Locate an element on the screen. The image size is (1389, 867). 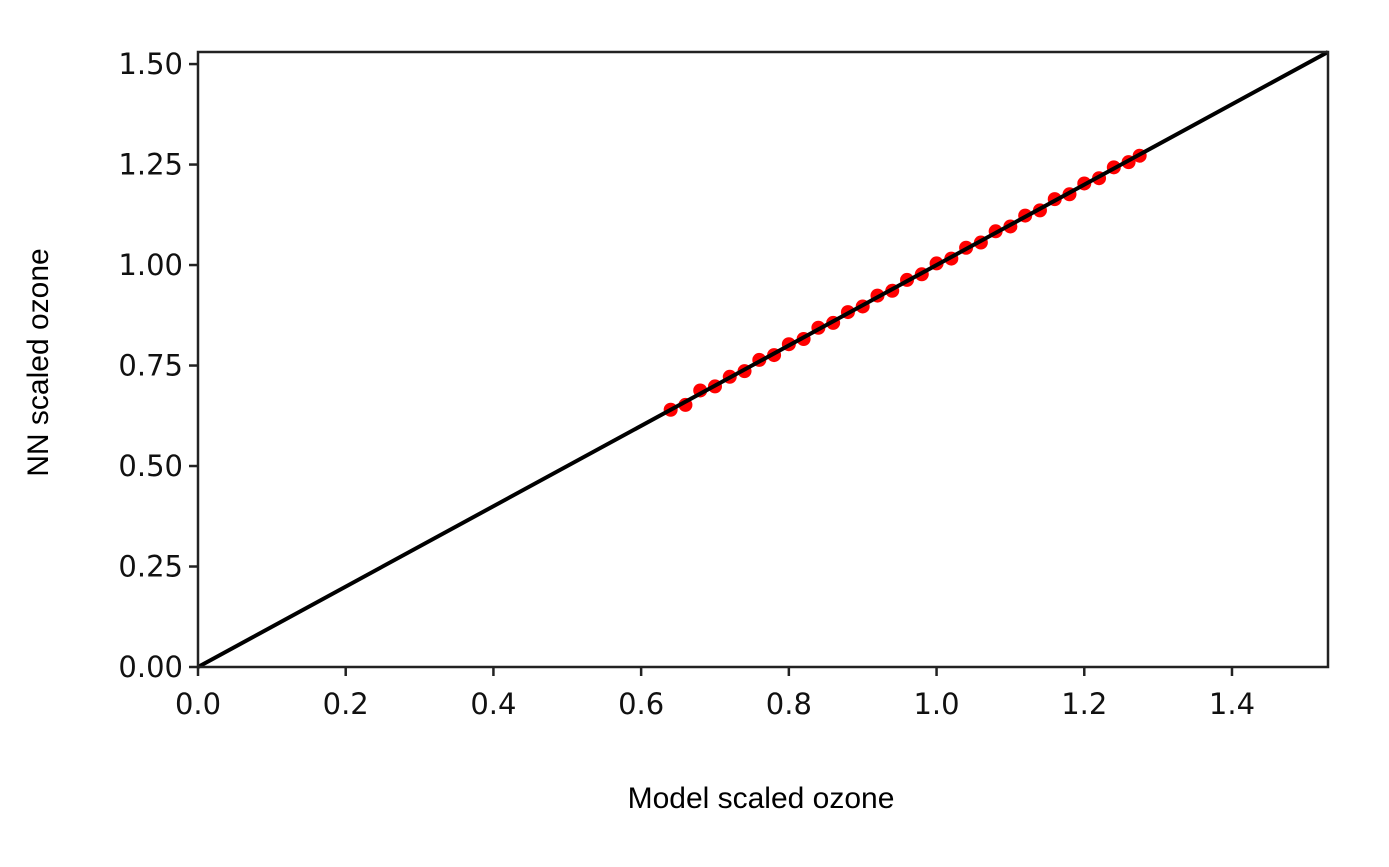
y-tick-label: 0.75 is located at coordinates (150, 366).